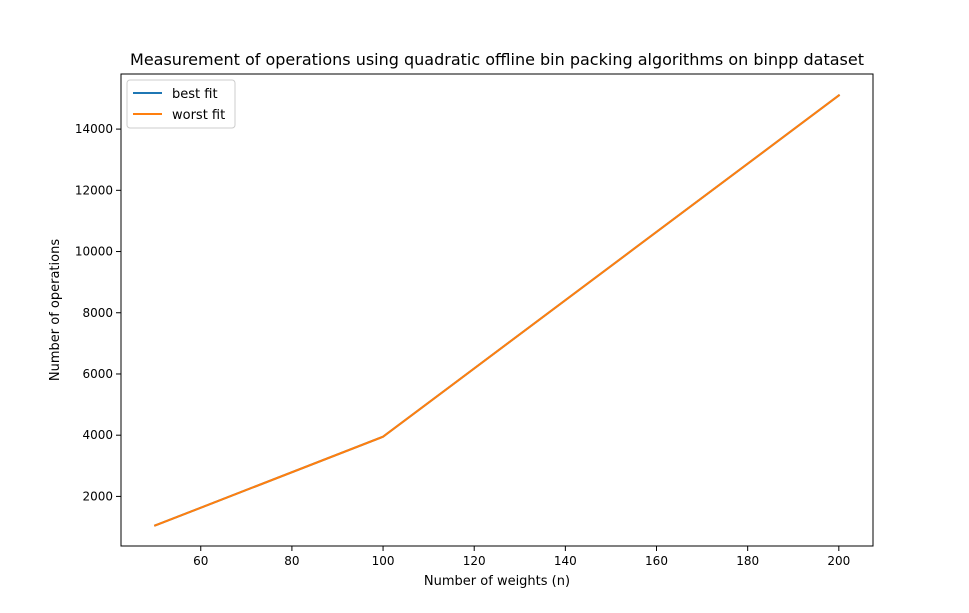 The width and height of the screenshot is (969, 613). What do you see at coordinates (200, 561) in the screenshot?
I see `x-tick-label: 60` at bounding box center [200, 561].